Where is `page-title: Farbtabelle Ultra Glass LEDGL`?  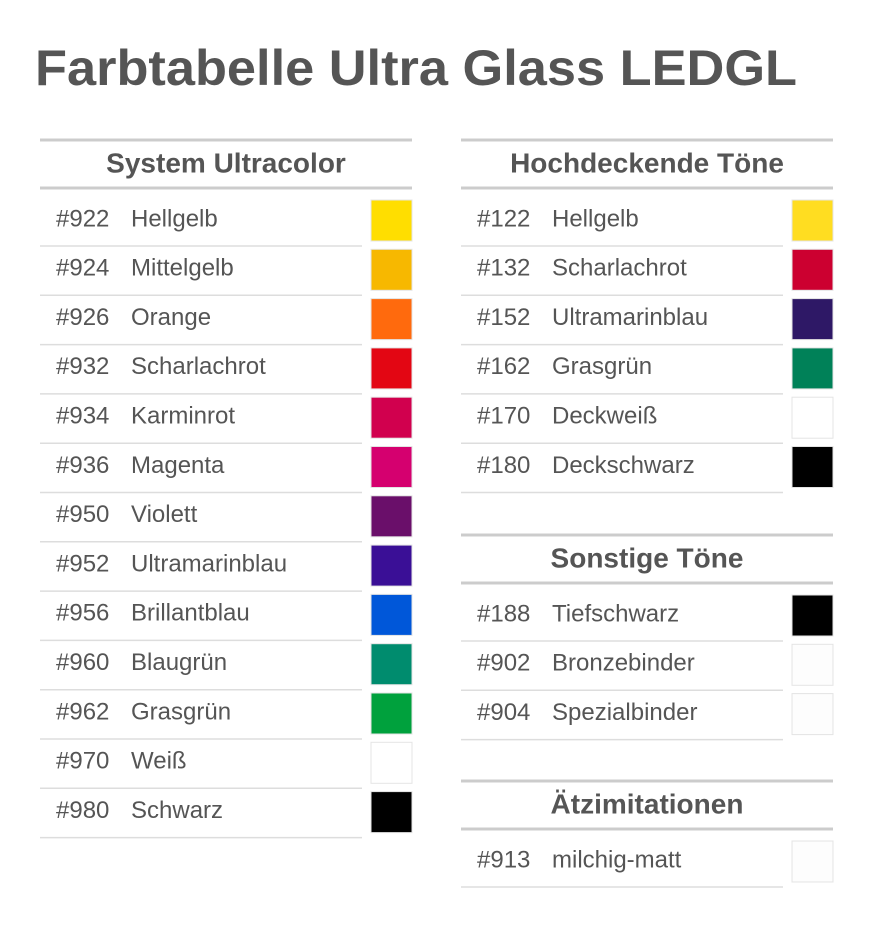 page-title: Farbtabelle Ultra Glass LEDGL is located at coordinates (416, 68).